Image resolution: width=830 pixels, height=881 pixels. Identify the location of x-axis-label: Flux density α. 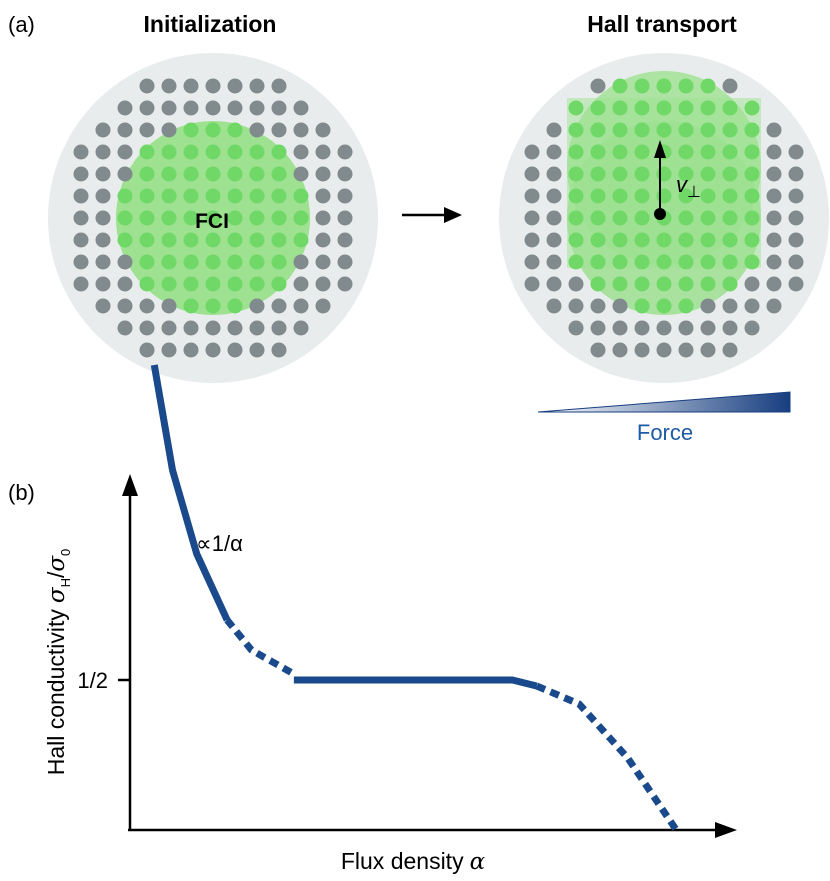
(413, 861).